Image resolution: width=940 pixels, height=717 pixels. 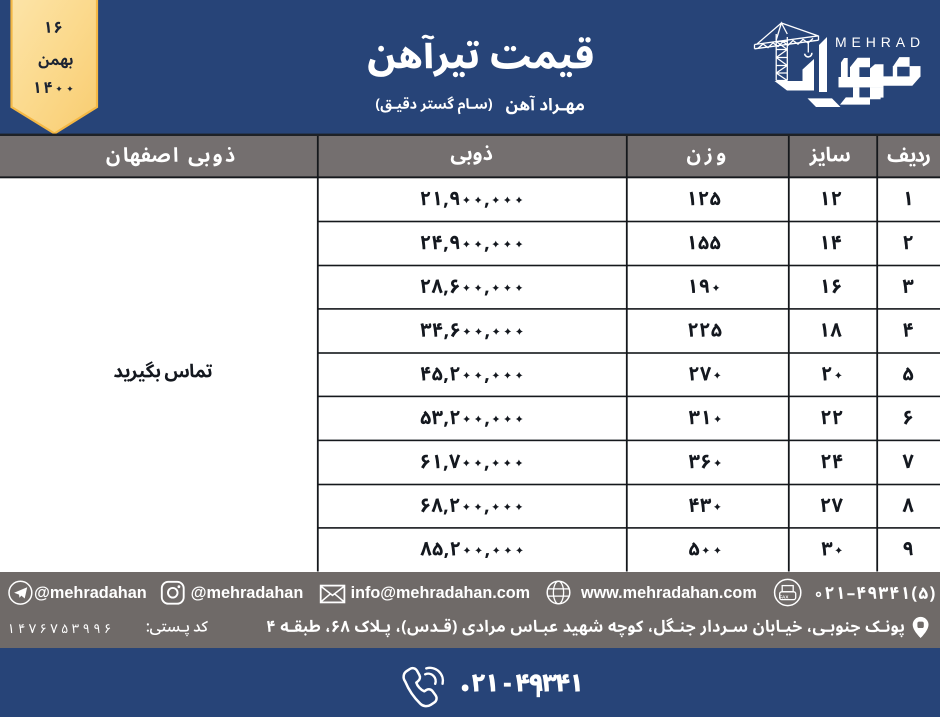 I want to click on svg-text: MEHRAD, so click(x=880, y=42).